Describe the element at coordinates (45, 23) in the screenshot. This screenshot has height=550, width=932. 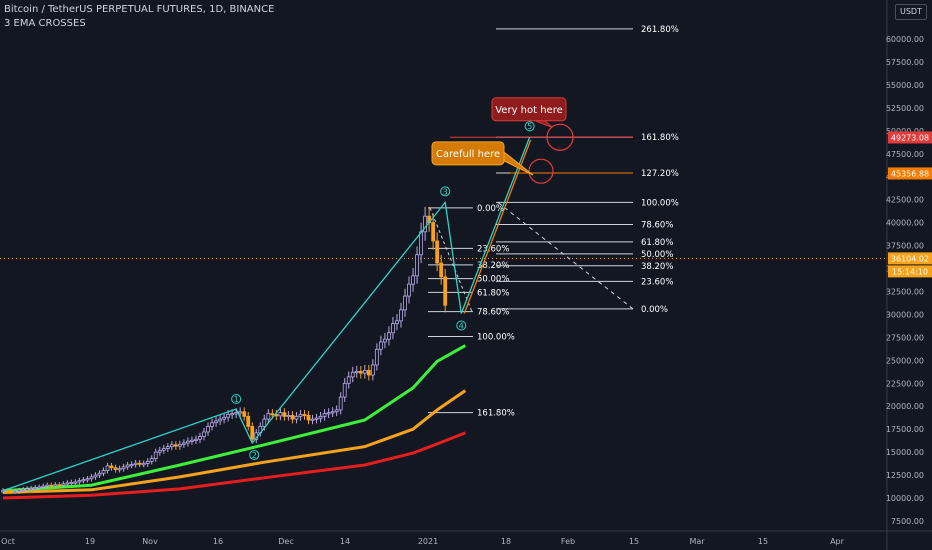
I see `indicator-label: 3 EMA CROSSES` at that location.